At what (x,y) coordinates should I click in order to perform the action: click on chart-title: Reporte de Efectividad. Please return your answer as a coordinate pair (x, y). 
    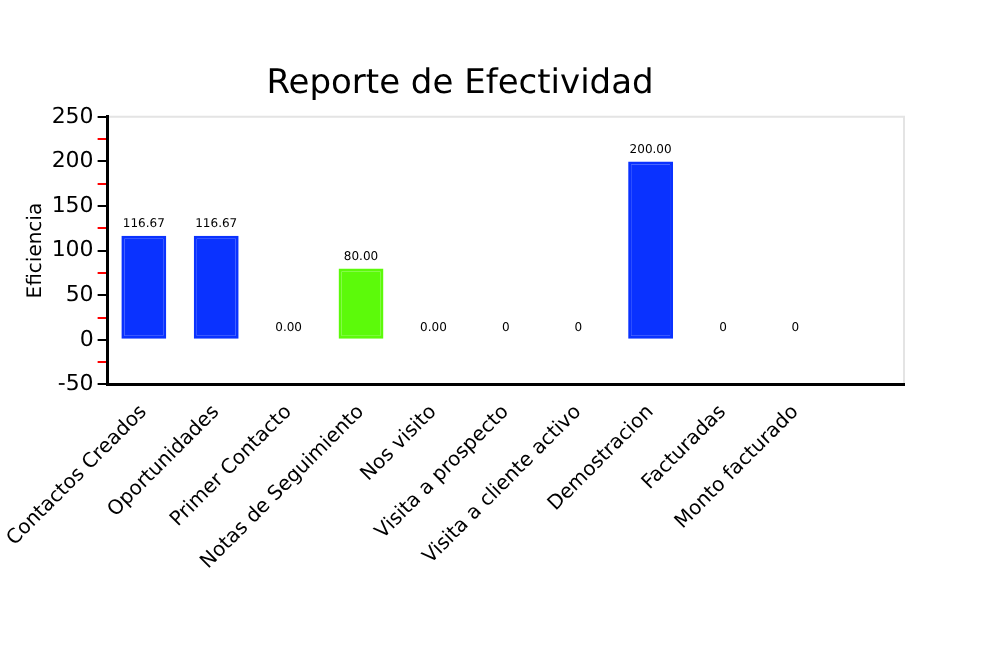
    Looking at the image, I should click on (460, 83).